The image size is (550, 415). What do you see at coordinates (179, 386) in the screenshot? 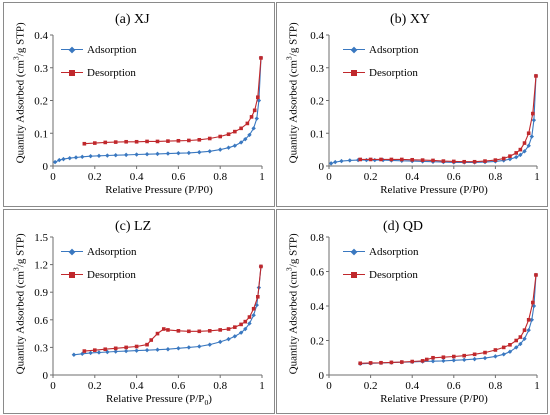
I see `x-tick-label: 0.6` at bounding box center [179, 386].